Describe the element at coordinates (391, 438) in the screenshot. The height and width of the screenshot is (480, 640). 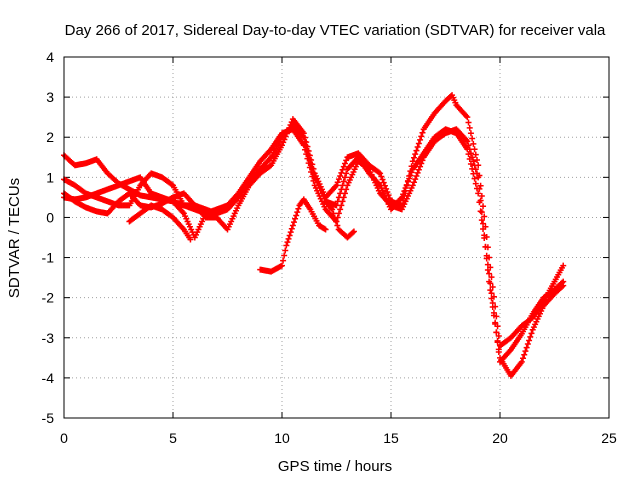
I see `x-tick-label: 15` at that location.